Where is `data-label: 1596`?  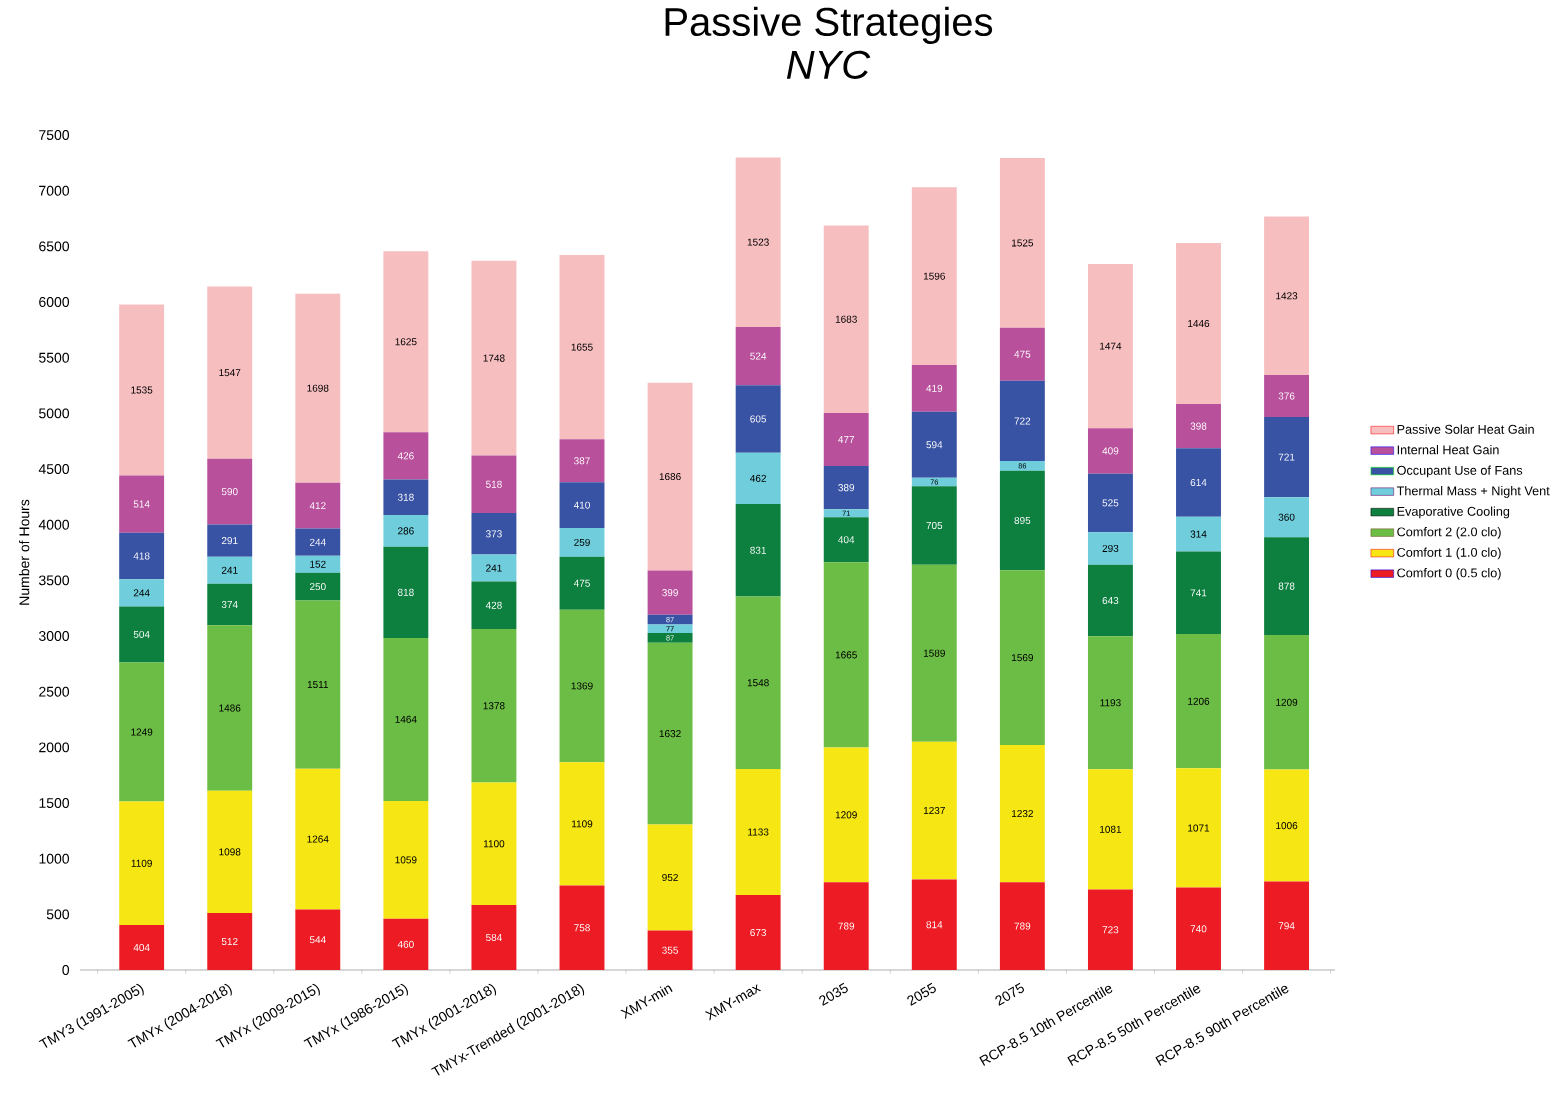
data-label: 1596 is located at coordinates (934, 276).